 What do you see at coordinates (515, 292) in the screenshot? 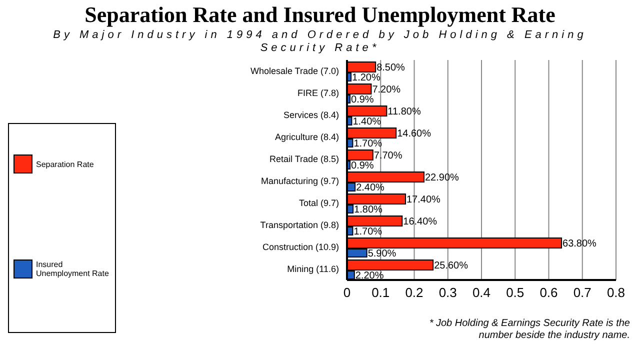
I see `x-tick-label: 0.5` at bounding box center [515, 292].